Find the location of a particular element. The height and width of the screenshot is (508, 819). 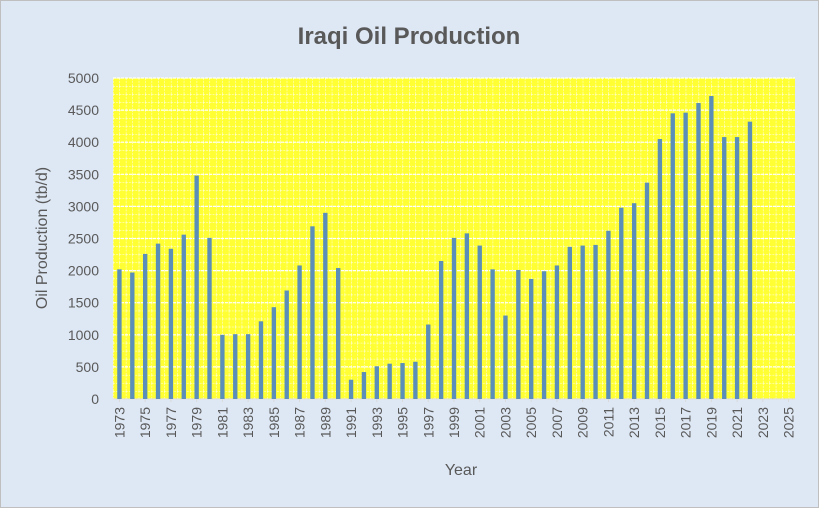

x-tick-label: 1987 is located at coordinates (300, 422).